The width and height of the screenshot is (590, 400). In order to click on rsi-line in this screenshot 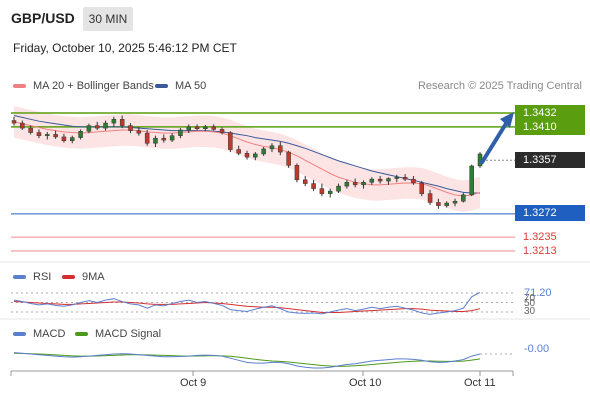, I will do `click(247, 303)`.